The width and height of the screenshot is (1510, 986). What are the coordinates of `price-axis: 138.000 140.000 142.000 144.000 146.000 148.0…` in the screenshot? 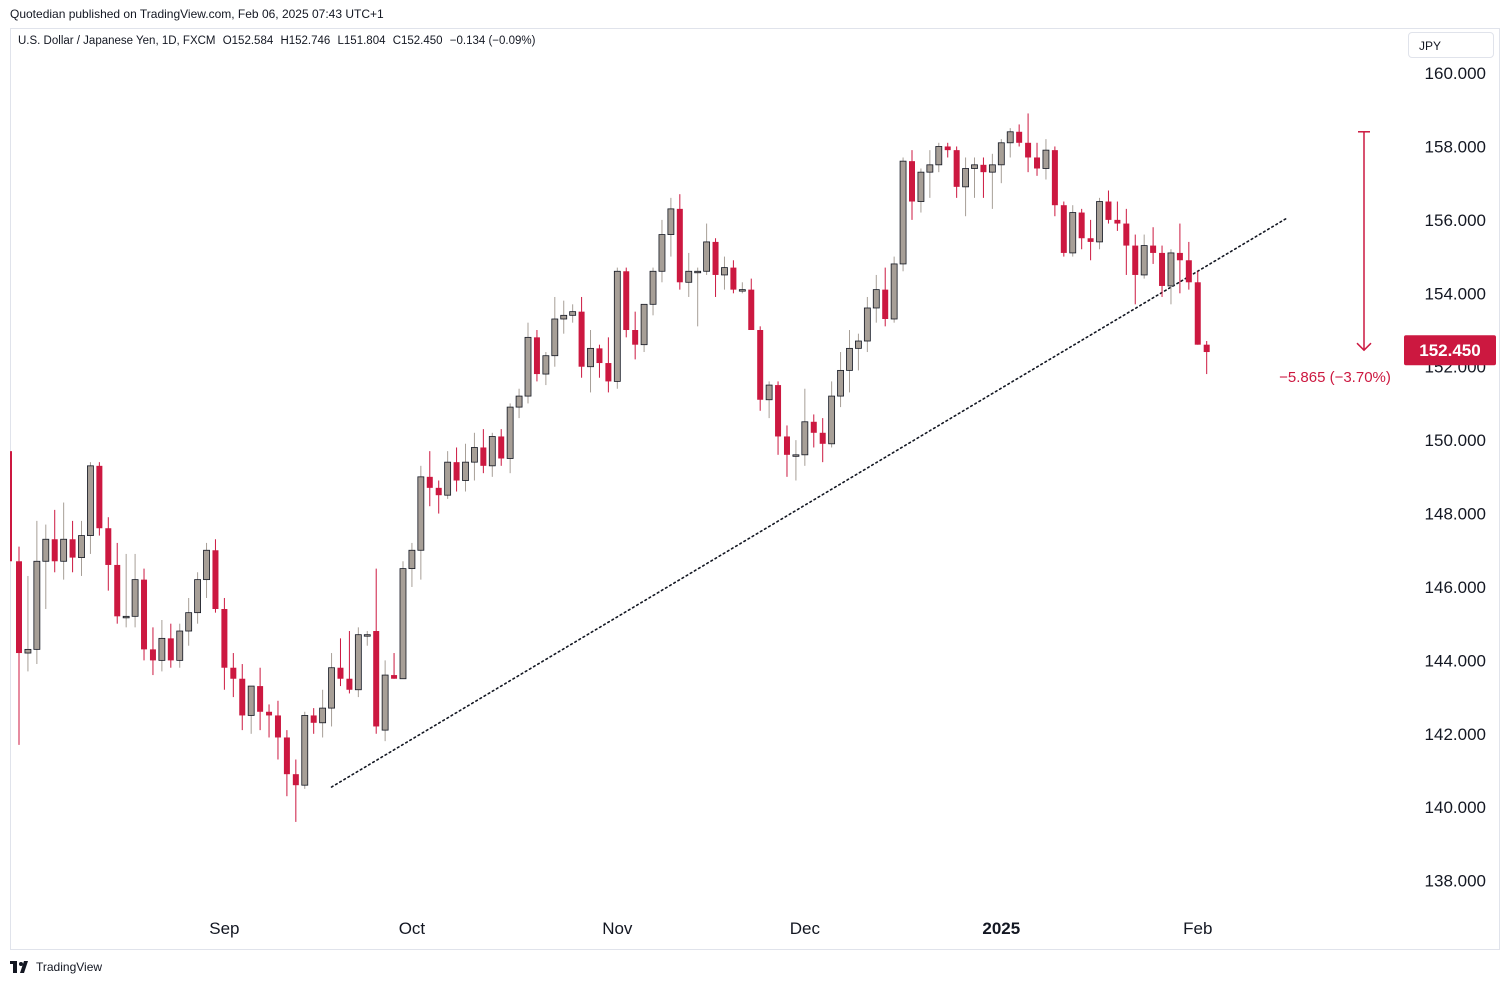 It's located at (1455, 477).